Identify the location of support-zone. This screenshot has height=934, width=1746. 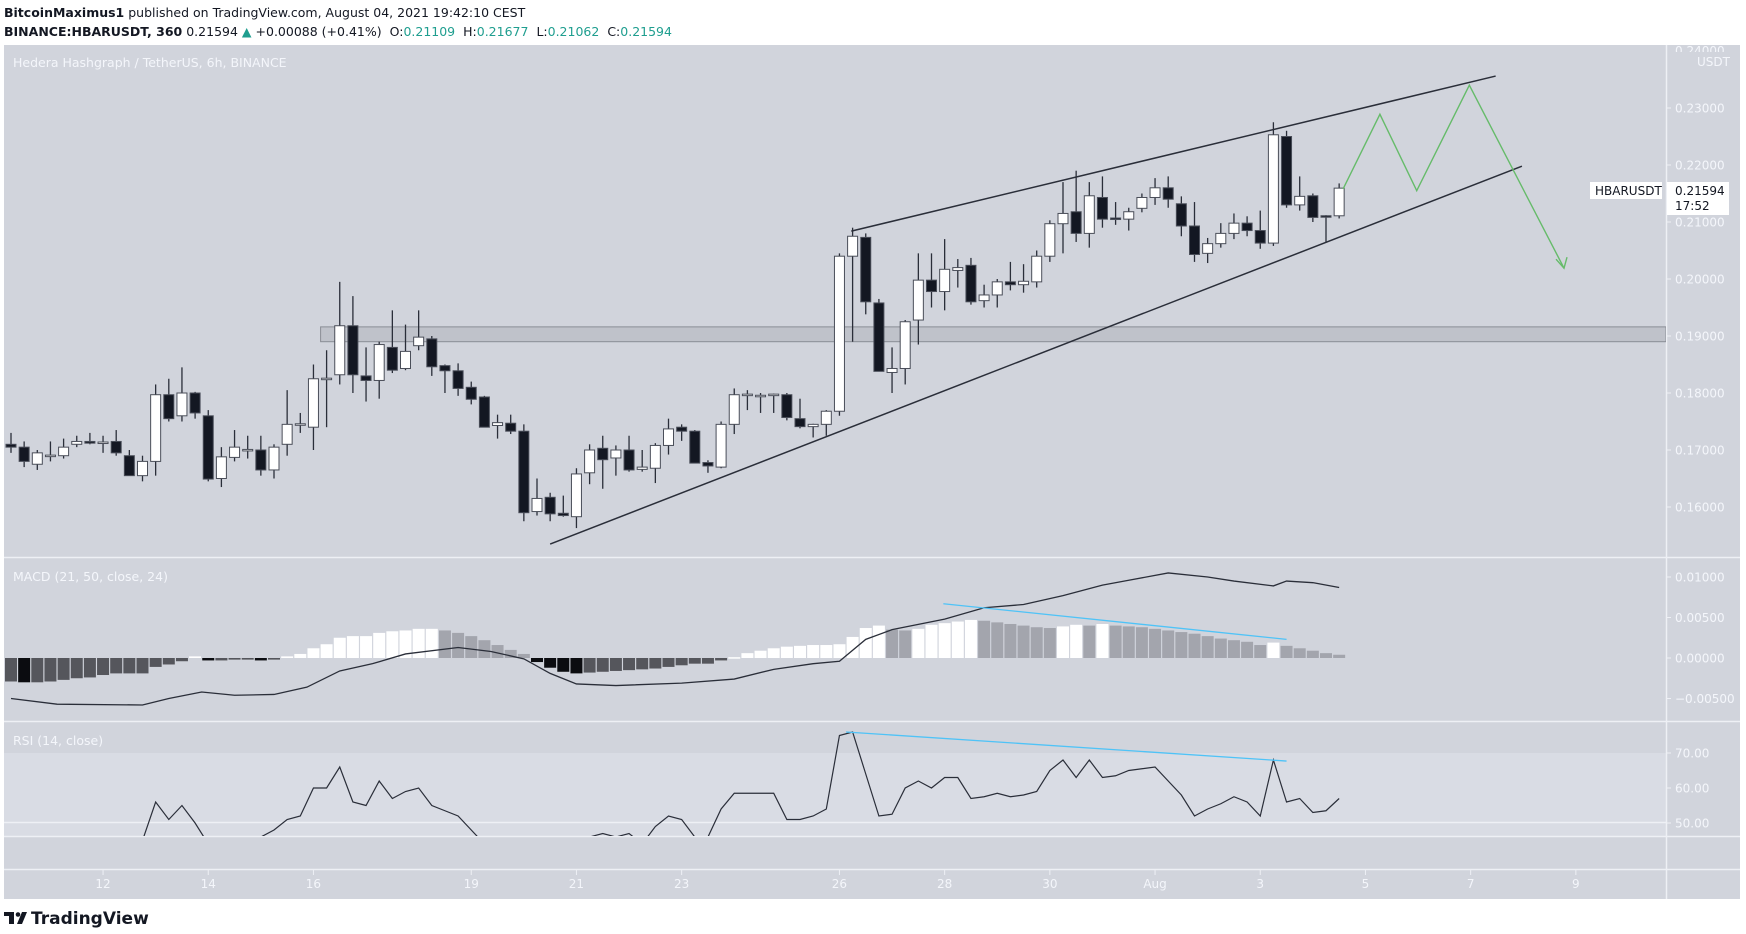
(993, 334).